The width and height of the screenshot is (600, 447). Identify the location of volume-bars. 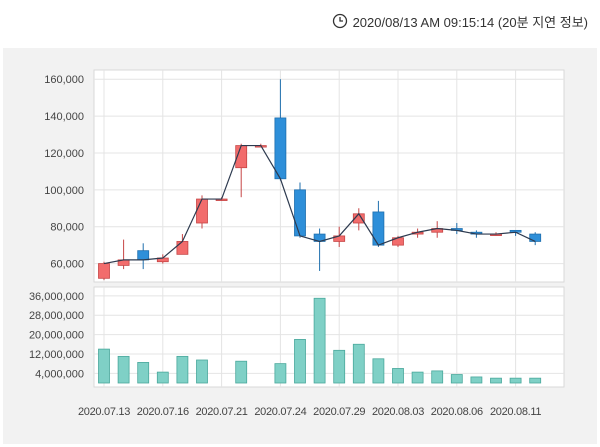
(320, 340).